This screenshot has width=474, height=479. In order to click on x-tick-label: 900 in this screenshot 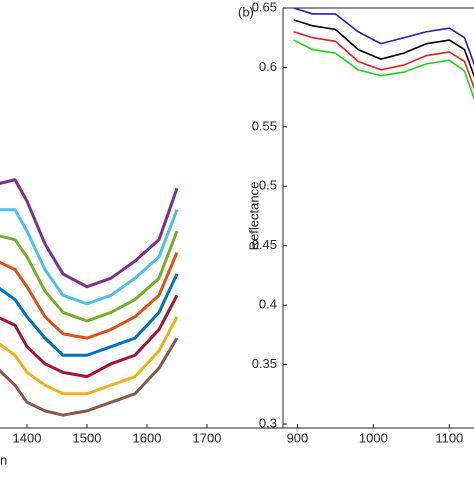, I will do `click(298, 437)`.